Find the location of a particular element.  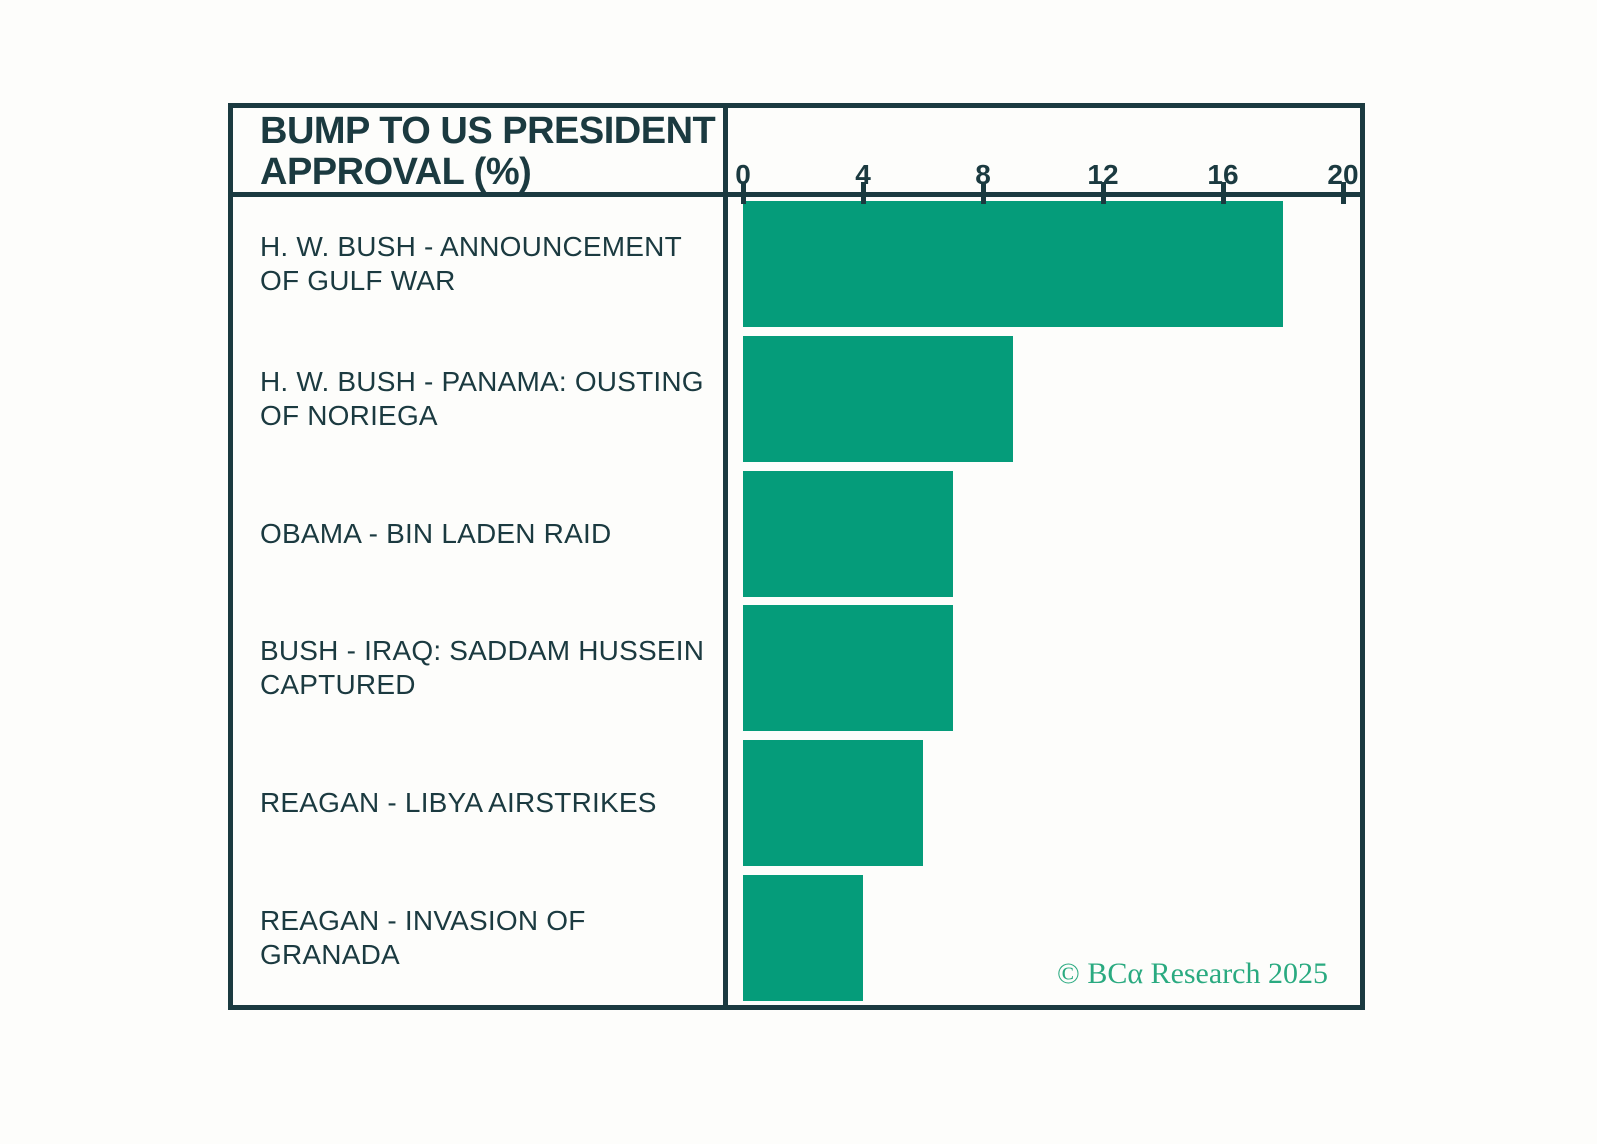

category-label: H. W. BUSH - ANNOUNCEMENT OF GULF WAR is located at coordinates (471, 264).